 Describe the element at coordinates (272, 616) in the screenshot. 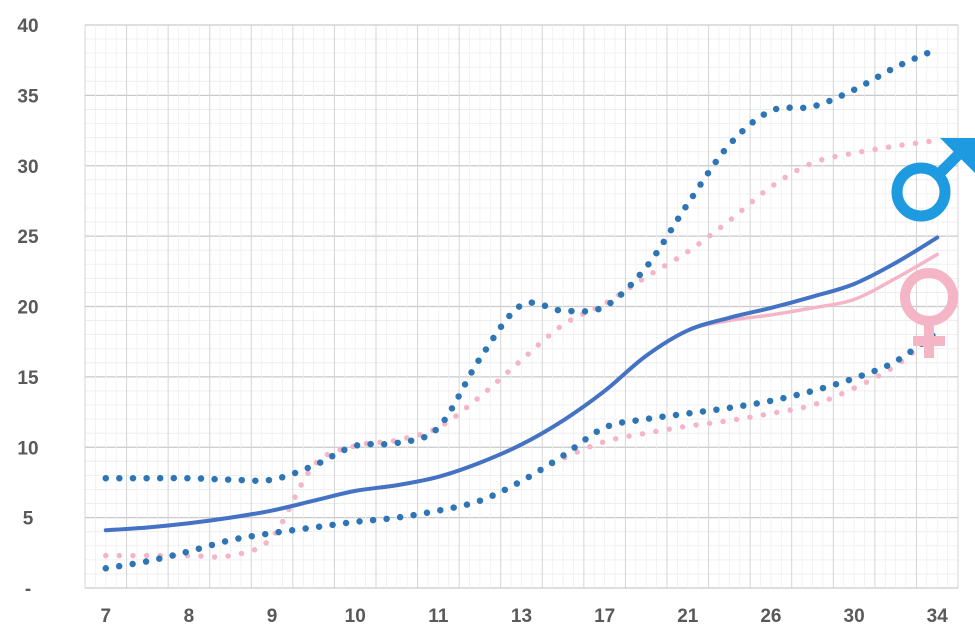

I see `x-tick-label: 9` at that location.